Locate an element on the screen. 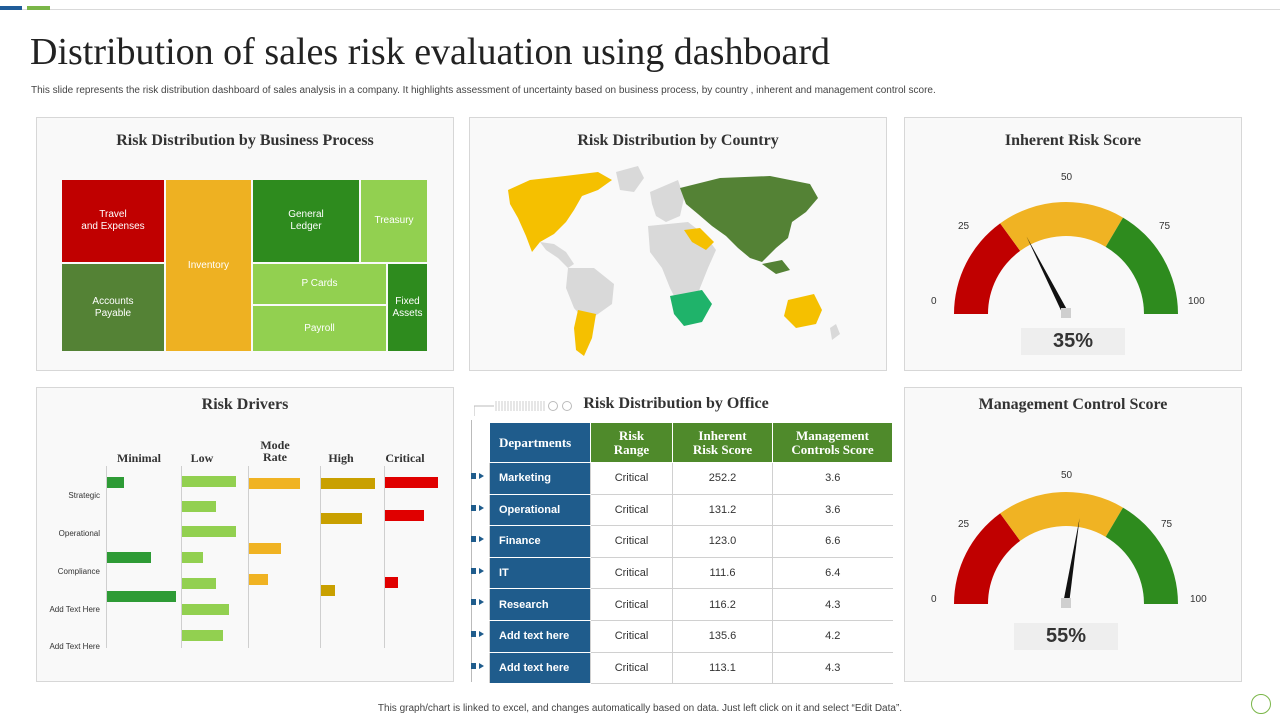 This screenshot has width=1280, height=720. treemap-cell: Travel and Expenses is located at coordinates (113, 221).